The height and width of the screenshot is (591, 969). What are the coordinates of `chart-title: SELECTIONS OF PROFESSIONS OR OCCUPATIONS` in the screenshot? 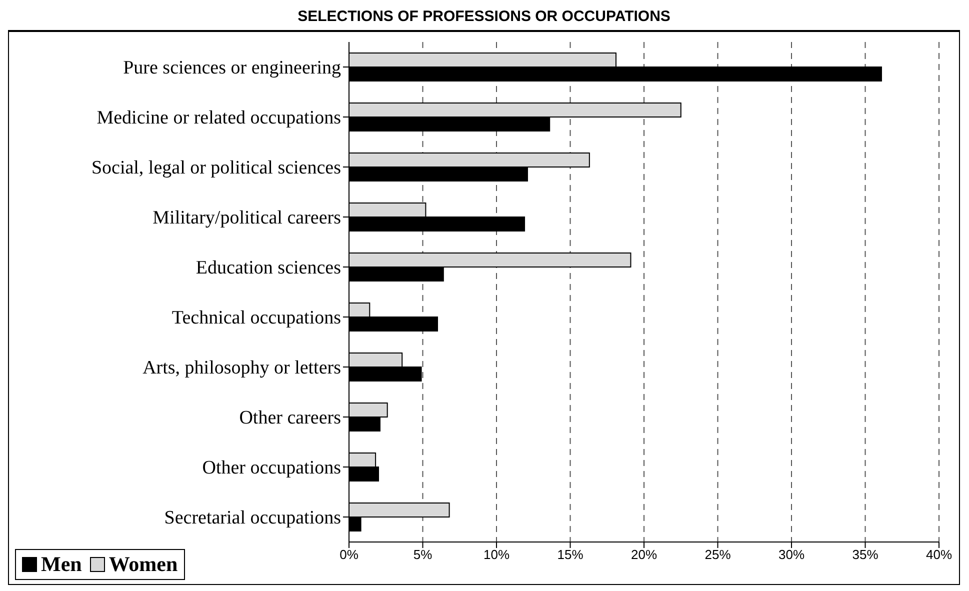 It's located at (484, 20).